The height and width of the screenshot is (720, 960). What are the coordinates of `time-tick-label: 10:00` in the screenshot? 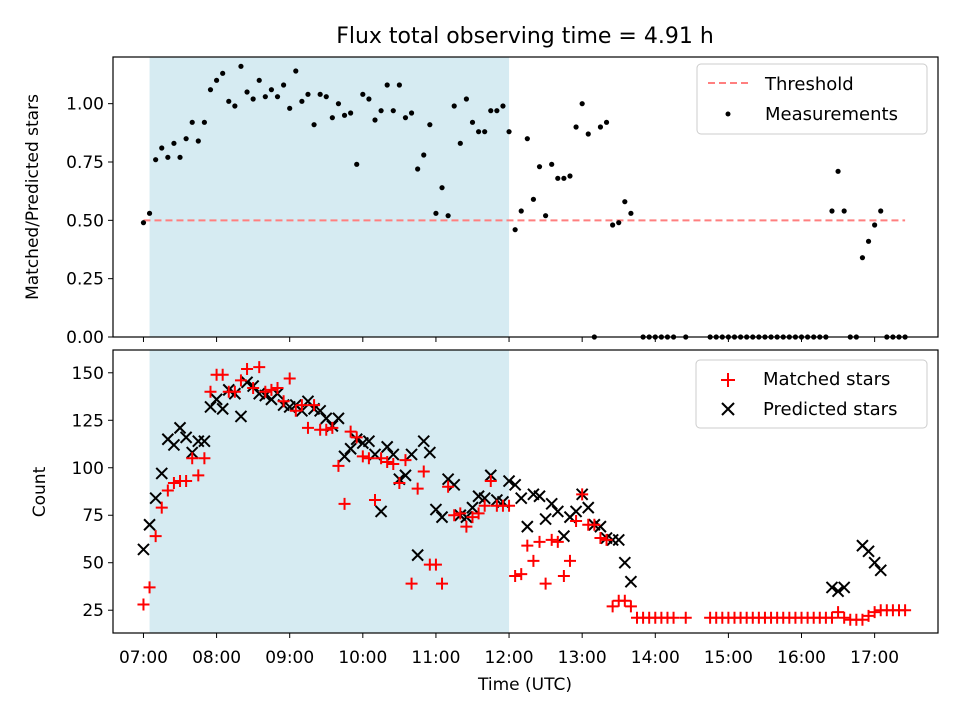 It's located at (362, 658).